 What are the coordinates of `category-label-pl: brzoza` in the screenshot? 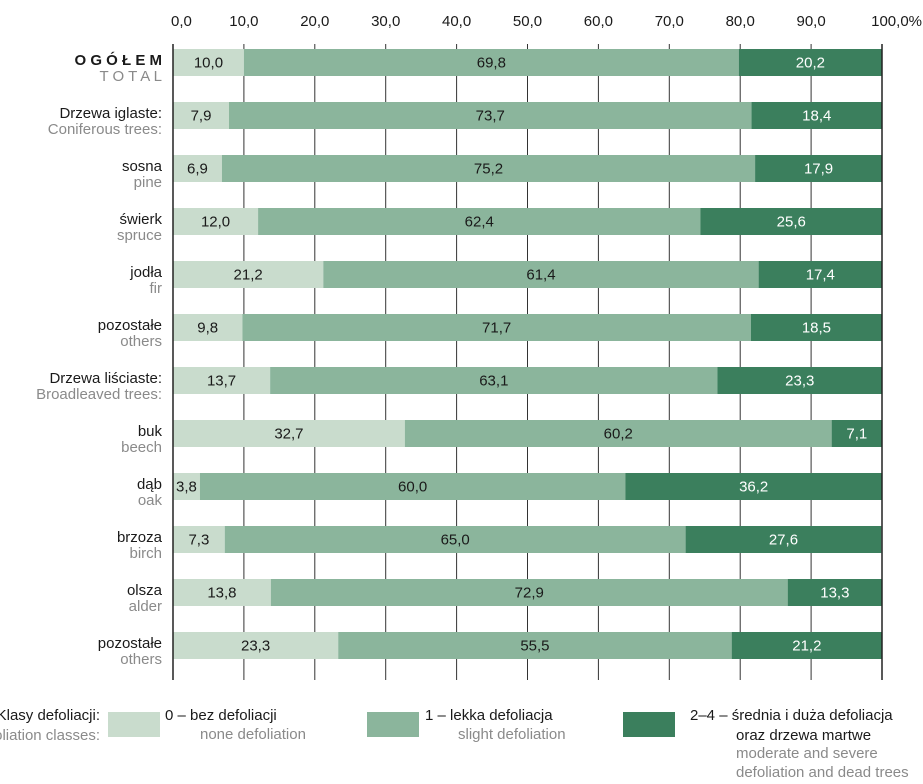 It's located at (140, 537).